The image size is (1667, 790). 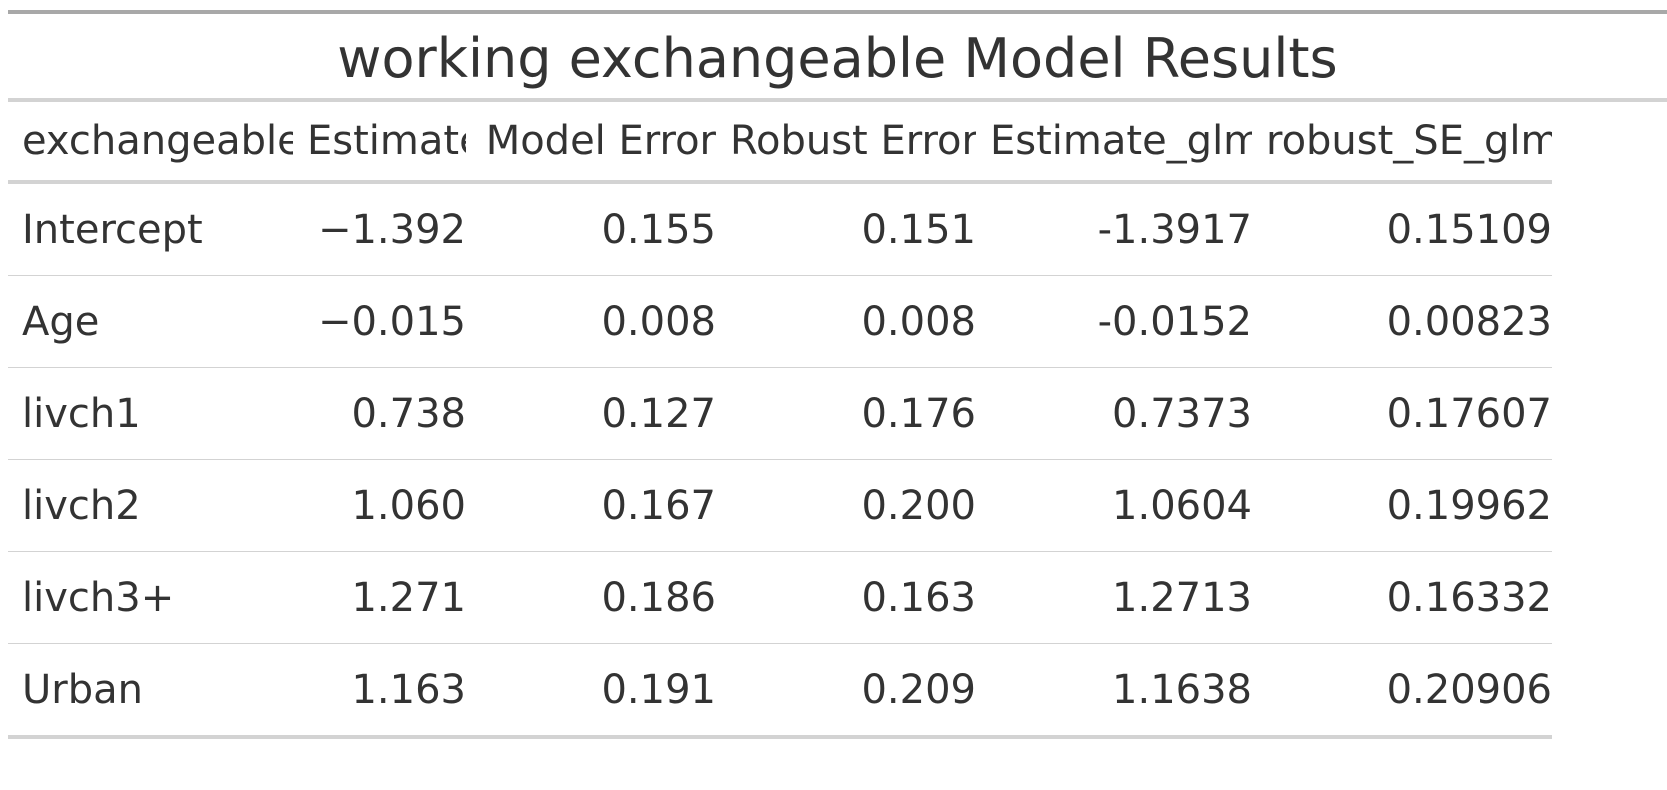 What do you see at coordinates (157, 141) in the screenshot?
I see `column-header: exchangeable` at bounding box center [157, 141].